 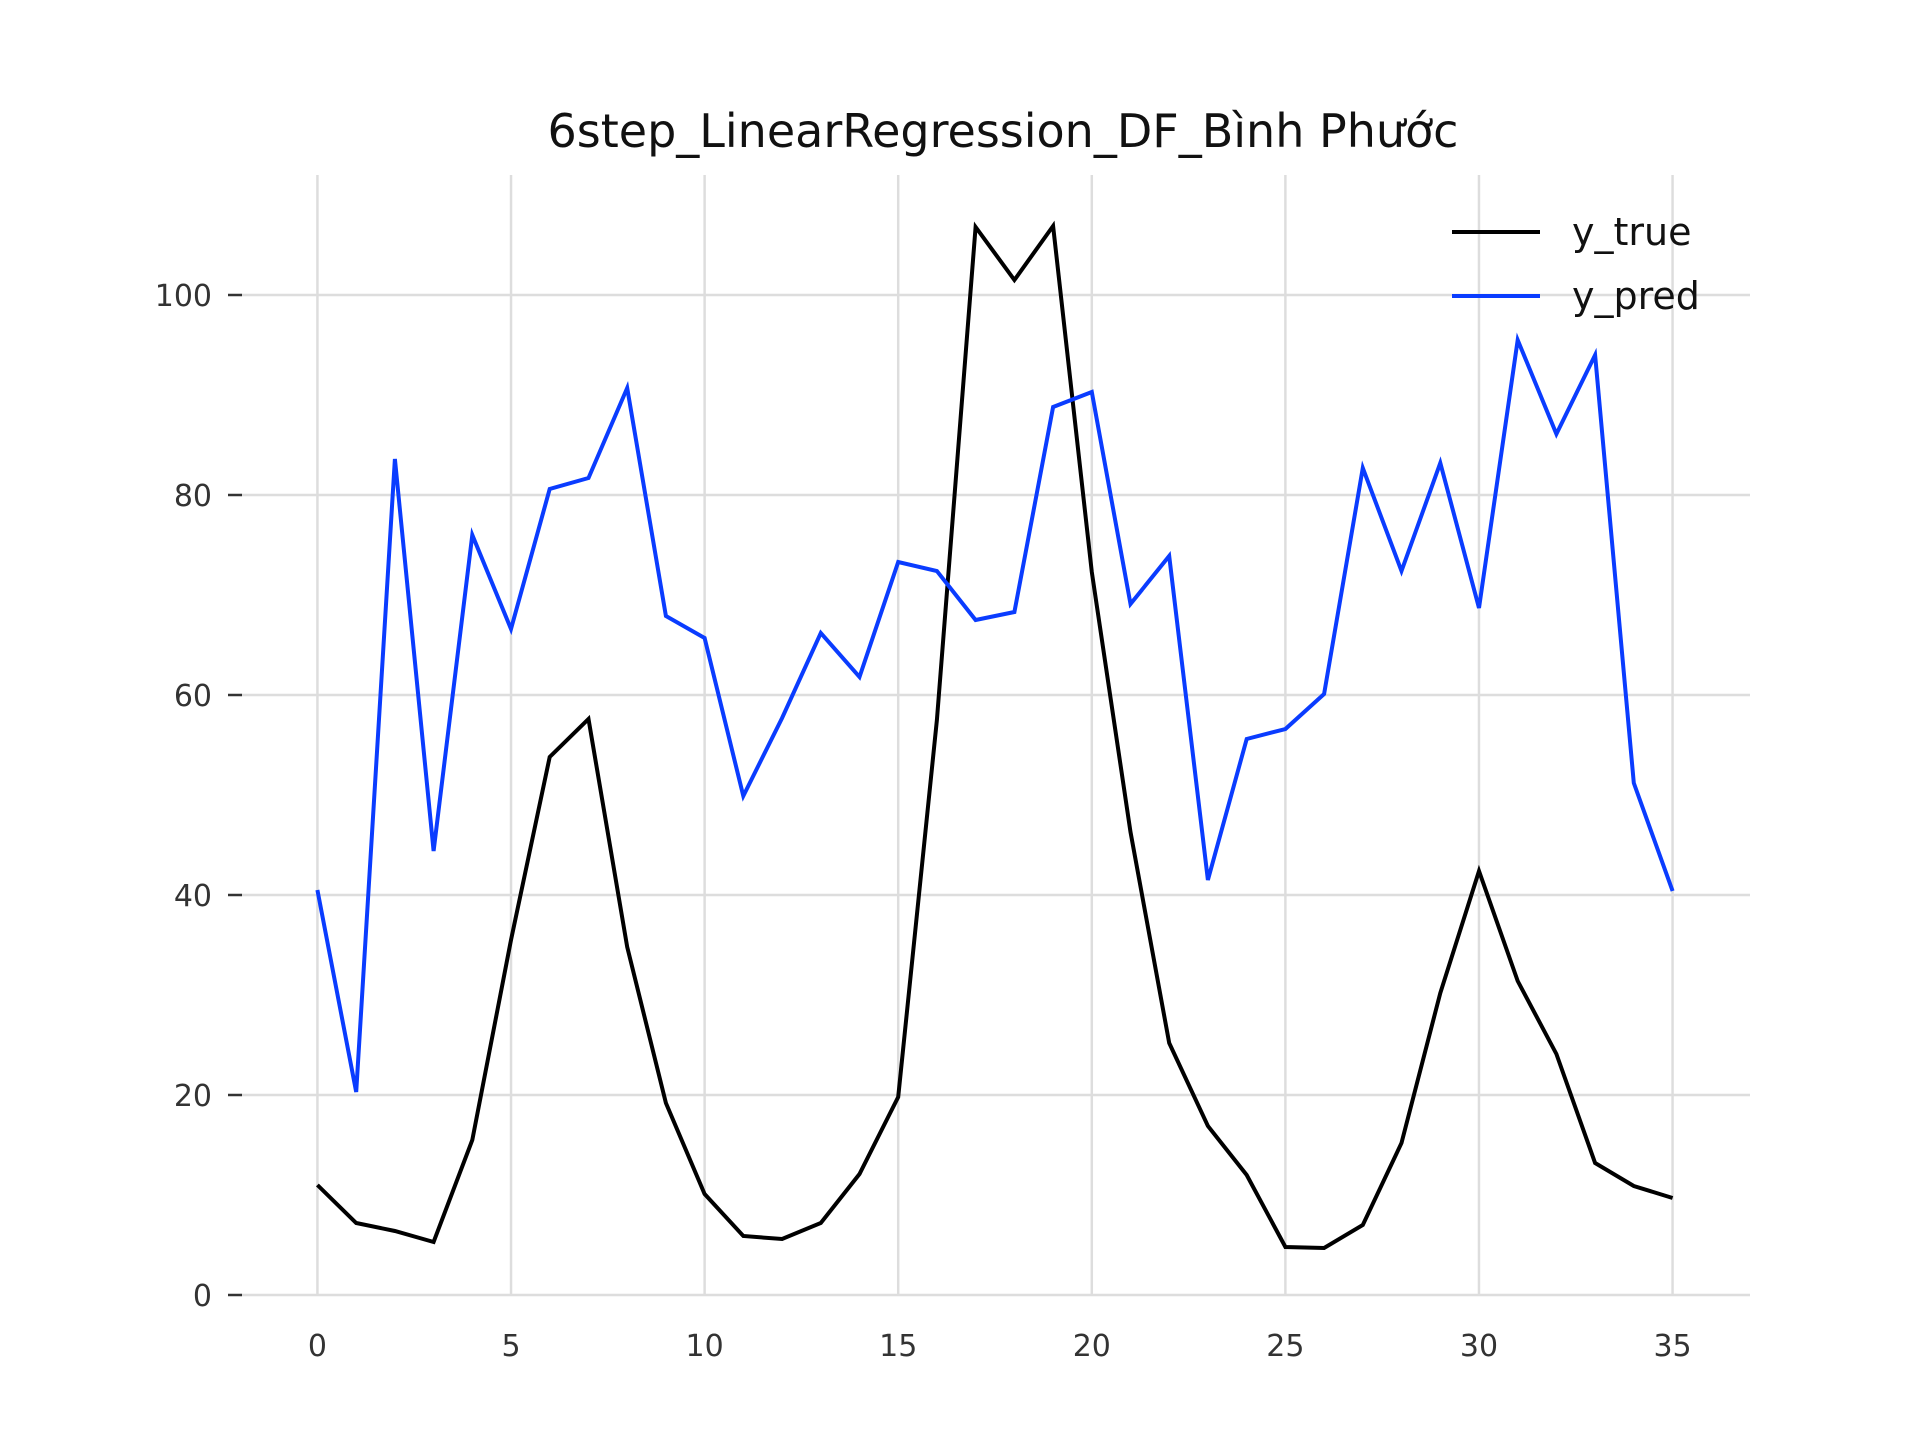 I want to click on x-tick-label: 25, so click(x=1285, y=1346).